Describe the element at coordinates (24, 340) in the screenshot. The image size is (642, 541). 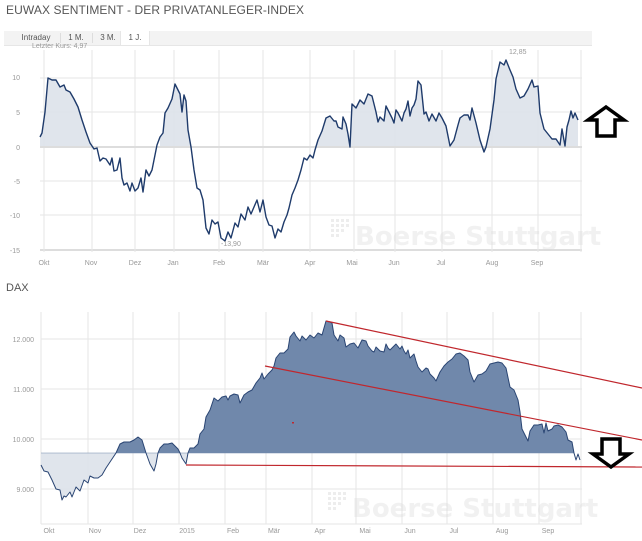
I see `svg-text: 12.000` at that location.